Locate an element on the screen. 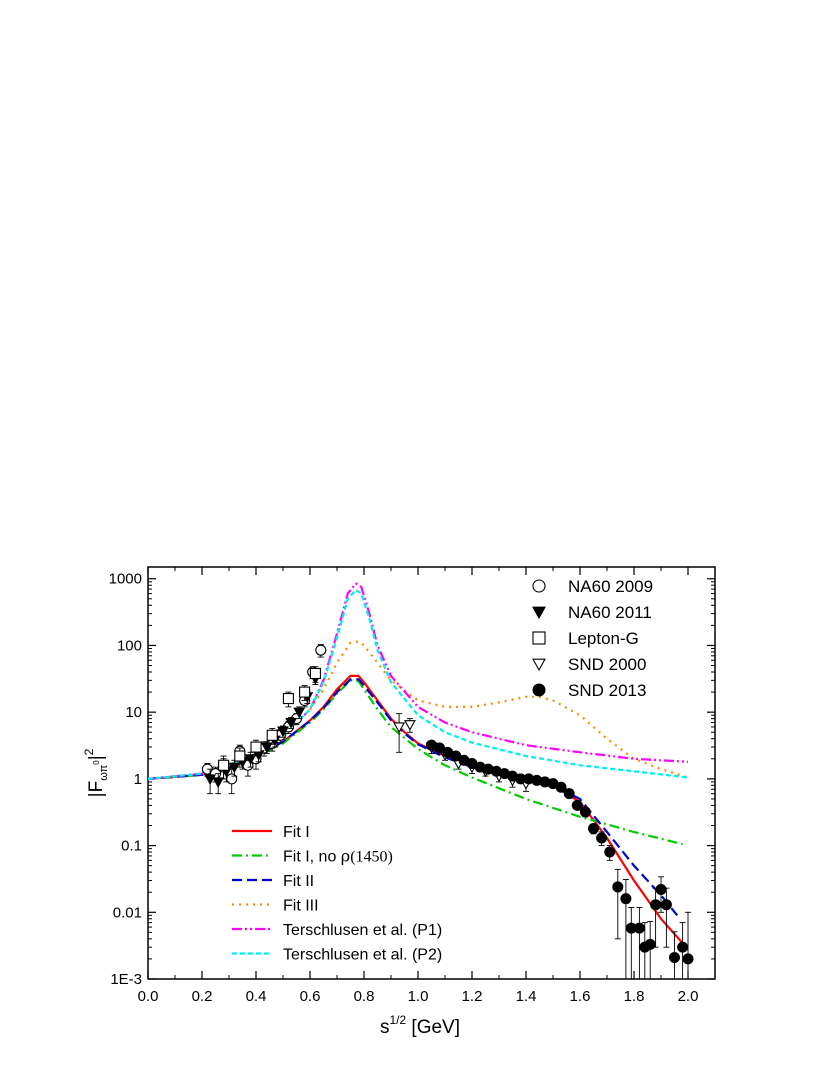 The height and width of the screenshot is (1075, 830). y-axis-label-sup: 2 is located at coordinates (89, 751).